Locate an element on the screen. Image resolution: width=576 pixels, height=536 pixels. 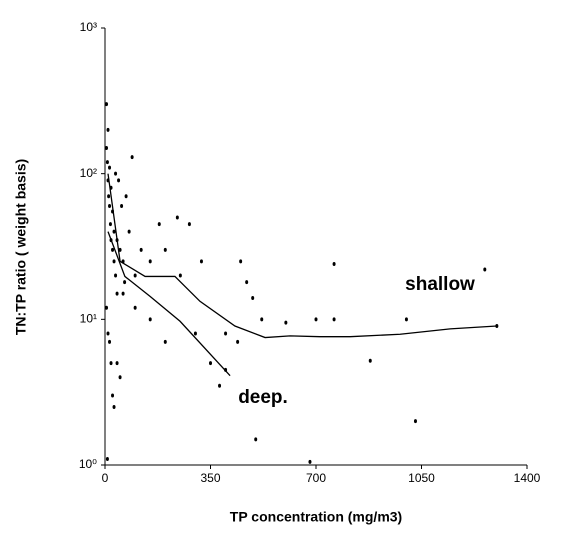
x-axis-label: TP concentration (mg/m3) is located at coordinates (316, 517).